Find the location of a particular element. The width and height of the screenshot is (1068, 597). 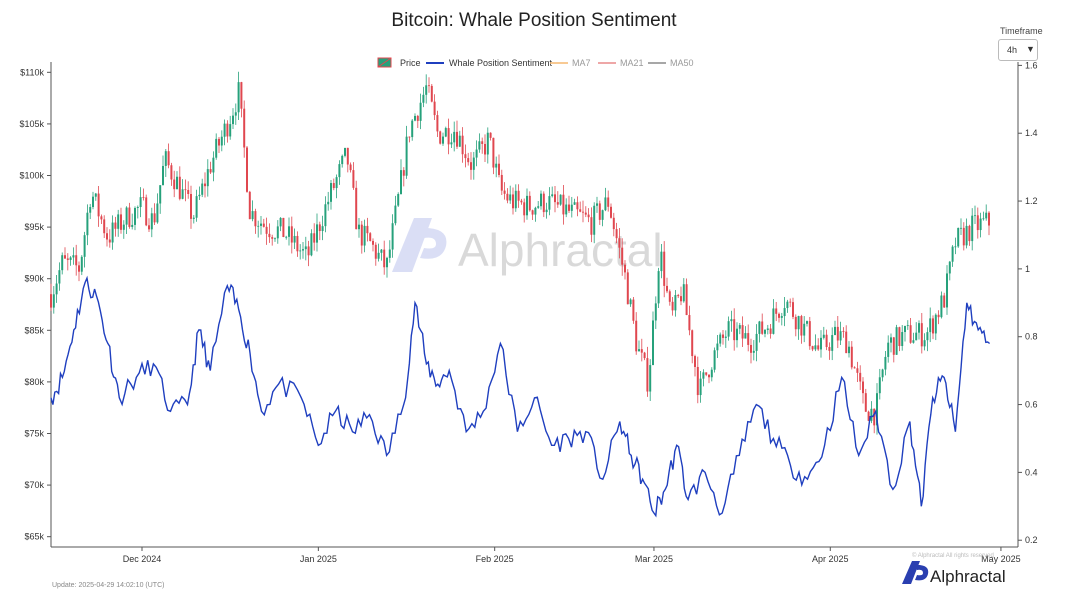

legend-item-ma7: MA7 is located at coordinates (570, 63).